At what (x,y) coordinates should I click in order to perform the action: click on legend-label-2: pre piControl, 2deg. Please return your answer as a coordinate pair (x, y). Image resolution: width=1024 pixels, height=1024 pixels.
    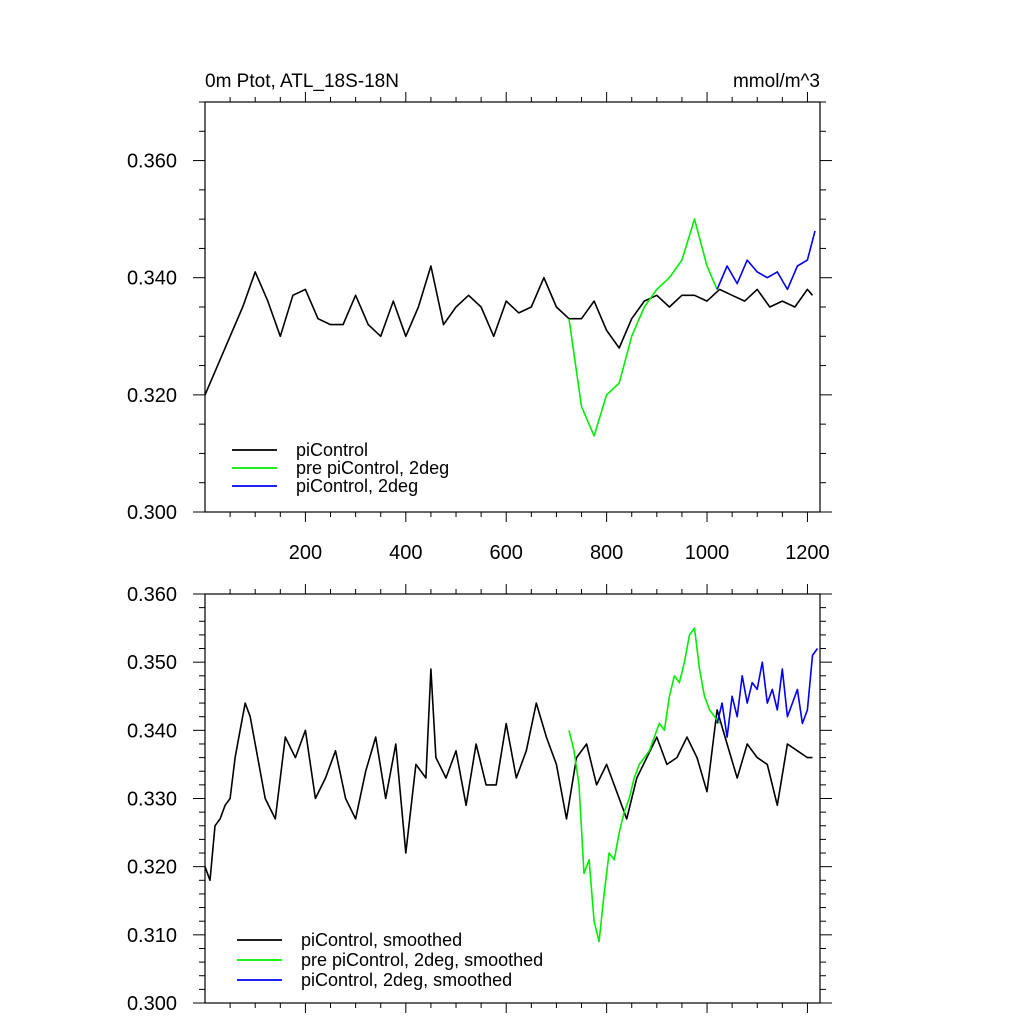
    Looking at the image, I should click on (372, 468).